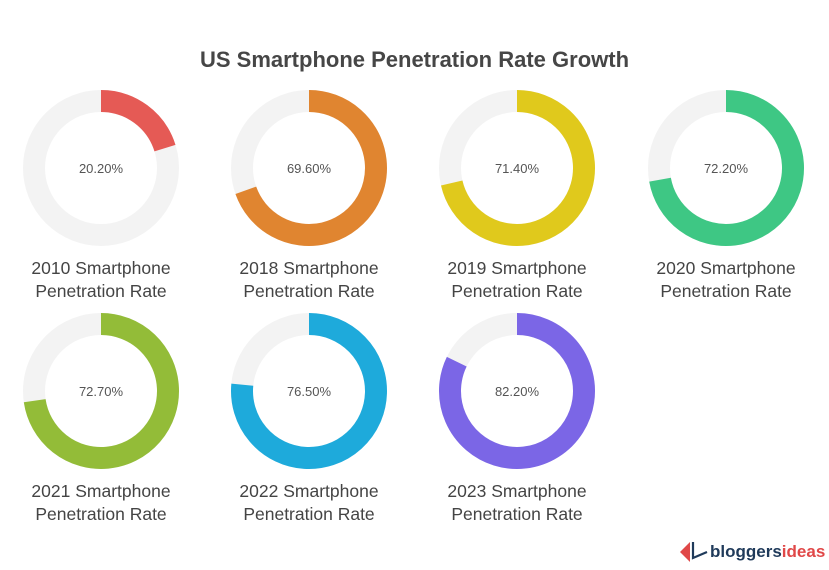  I want to click on donut-caption: 2018 Smartphone Penetration Rate, so click(309, 279).